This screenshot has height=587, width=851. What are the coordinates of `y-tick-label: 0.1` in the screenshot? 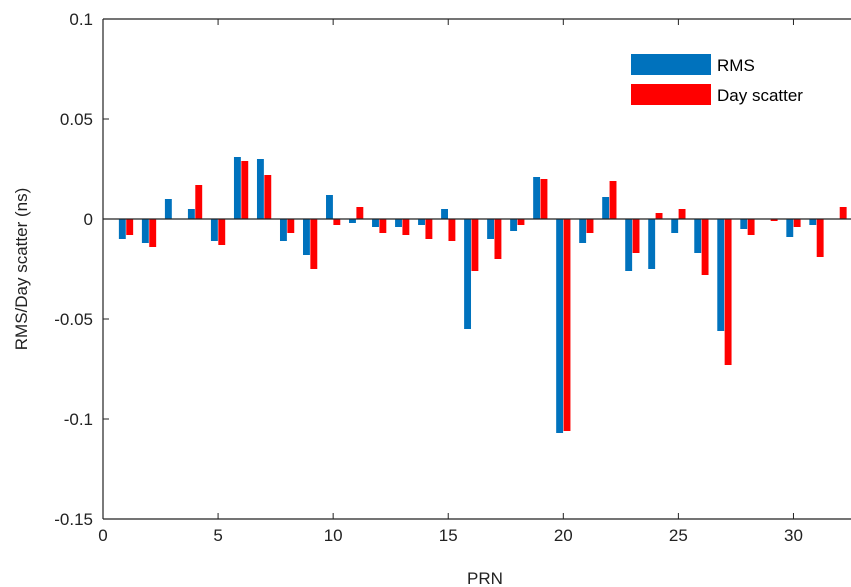 It's located at (81, 19).